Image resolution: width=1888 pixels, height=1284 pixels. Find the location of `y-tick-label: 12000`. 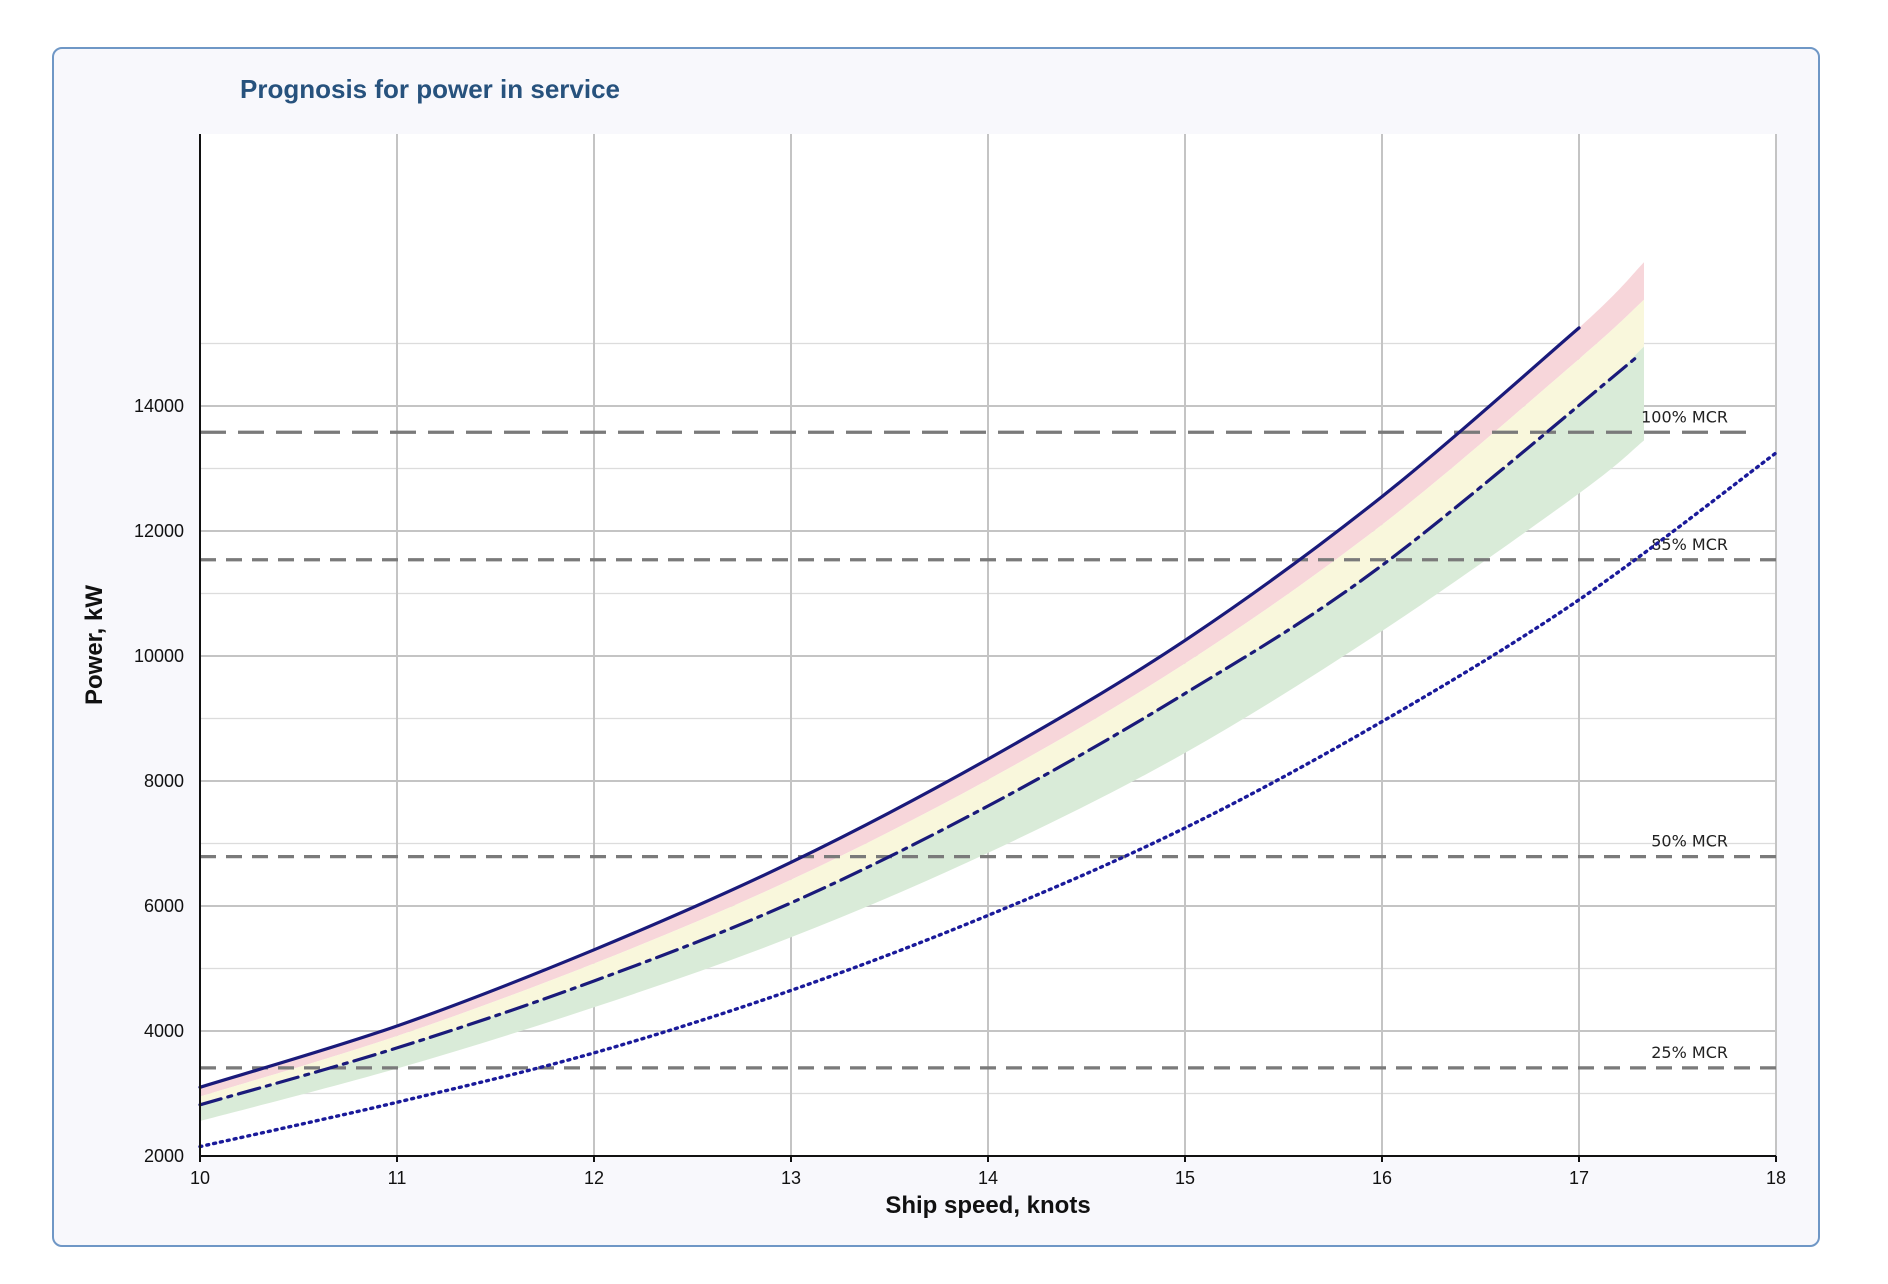

y-tick-label: 12000 is located at coordinates (159, 531).